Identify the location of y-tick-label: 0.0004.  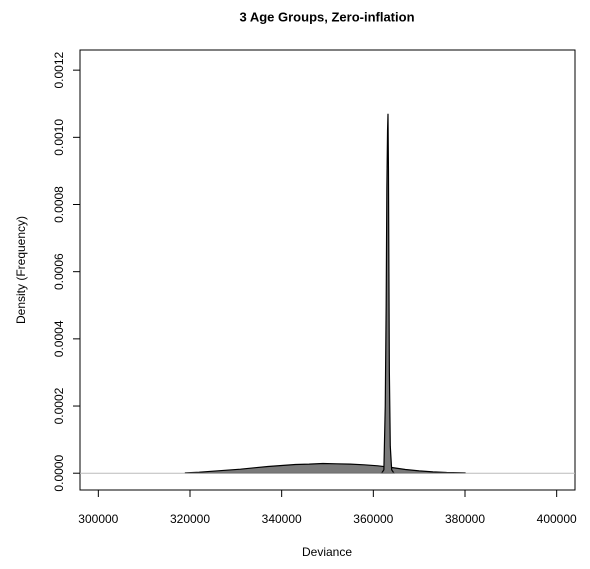
(59, 338).